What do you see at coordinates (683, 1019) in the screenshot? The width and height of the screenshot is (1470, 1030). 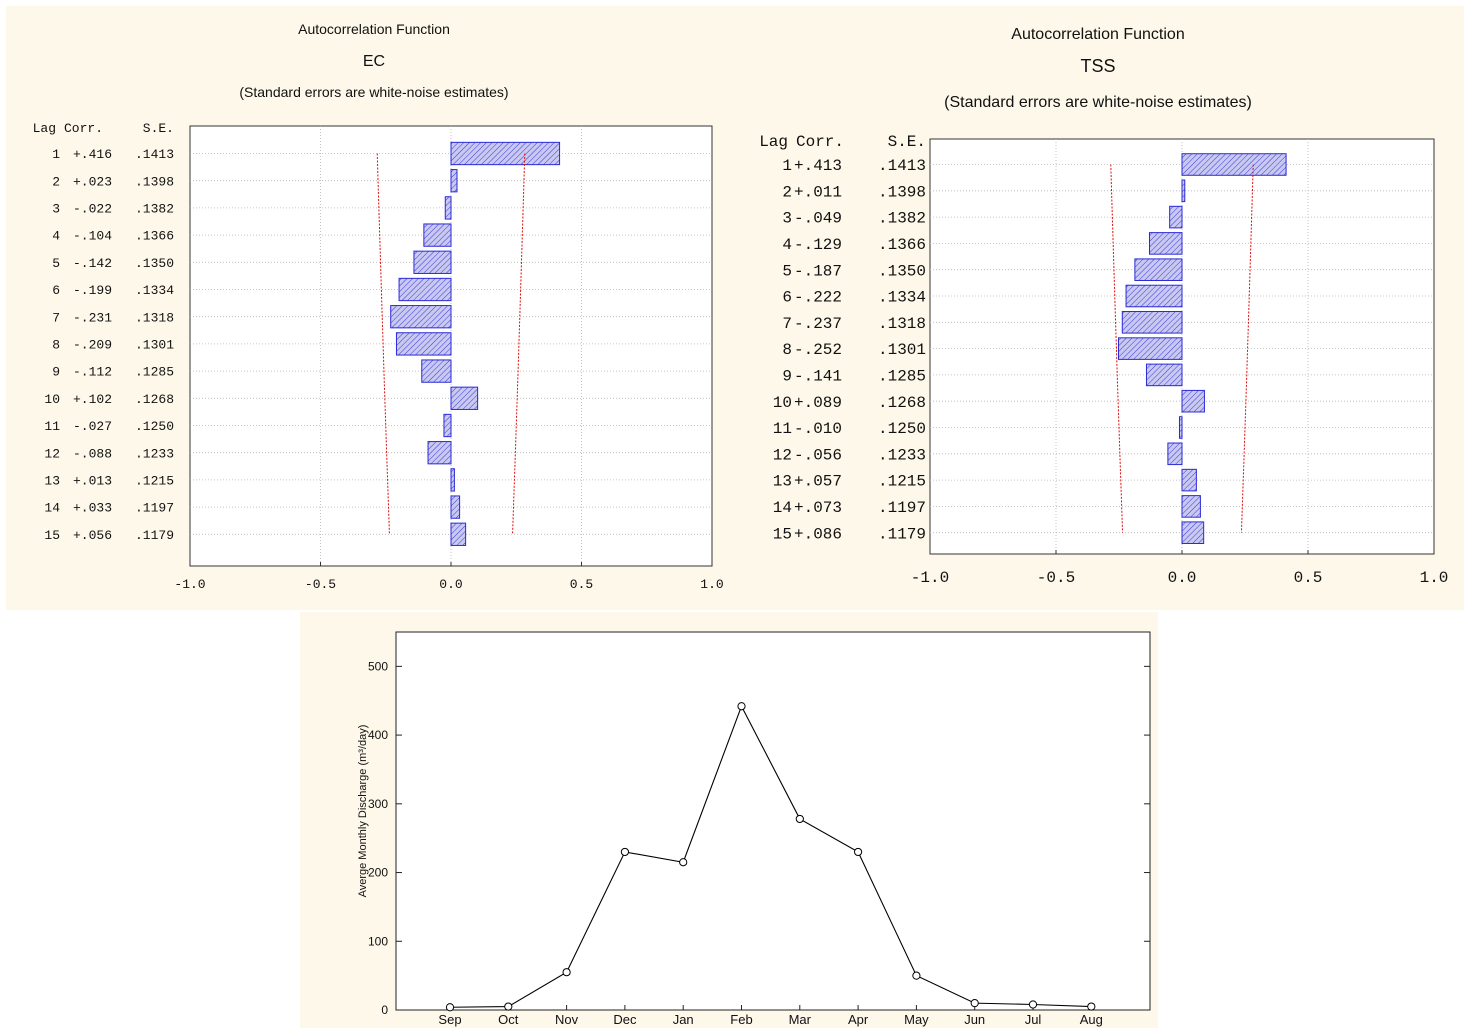 I see `x-tick-label: Jan` at bounding box center [683, 1019].